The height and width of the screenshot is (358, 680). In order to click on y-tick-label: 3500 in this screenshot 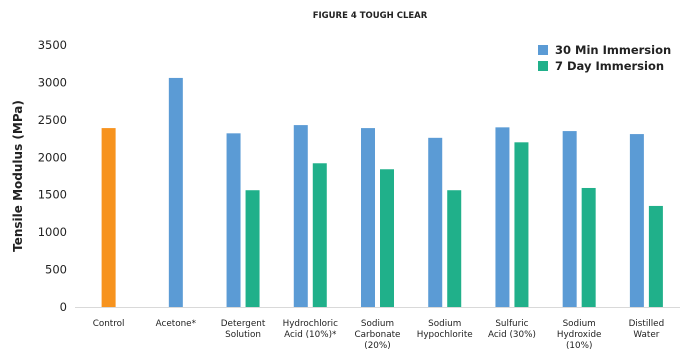, I will do `click(52, 45)`.